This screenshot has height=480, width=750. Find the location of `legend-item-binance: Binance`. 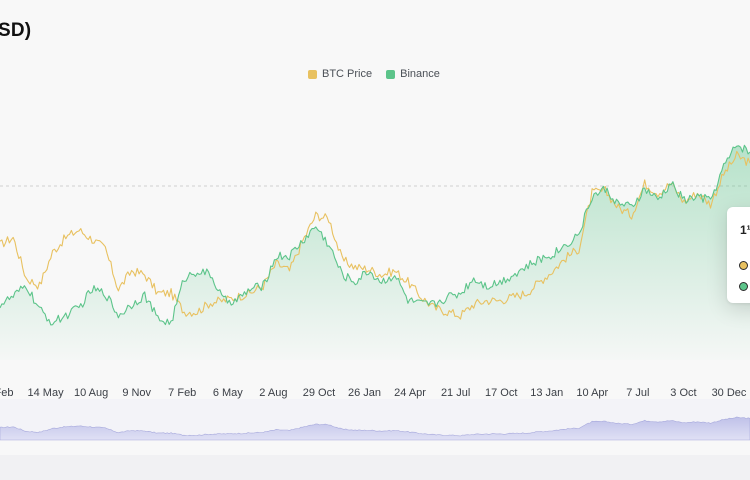

legend-item-binance: Binance is located at coordinates (413, 74).